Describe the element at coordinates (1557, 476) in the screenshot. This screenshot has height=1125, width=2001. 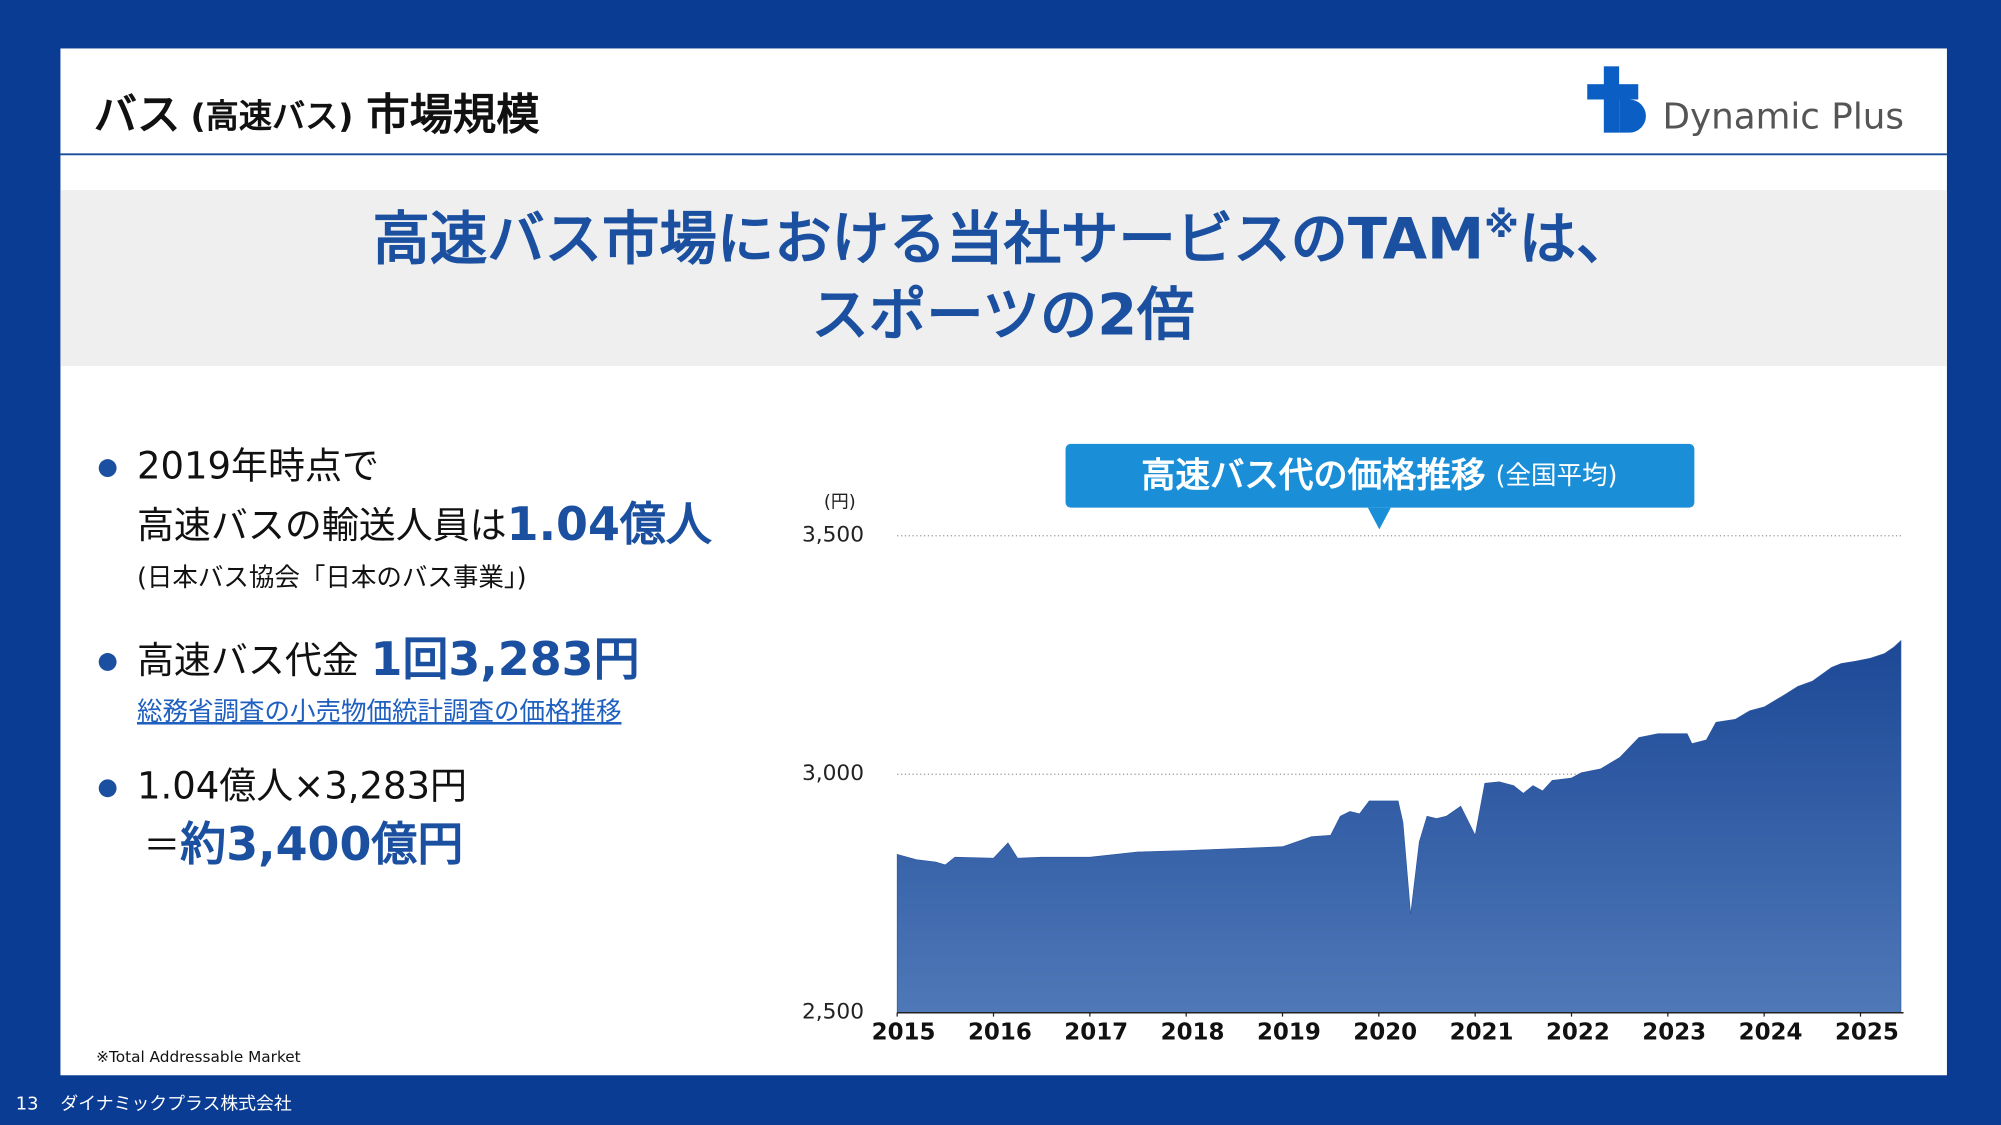
I see `chart-subtitle: (全国平均)` at that location.